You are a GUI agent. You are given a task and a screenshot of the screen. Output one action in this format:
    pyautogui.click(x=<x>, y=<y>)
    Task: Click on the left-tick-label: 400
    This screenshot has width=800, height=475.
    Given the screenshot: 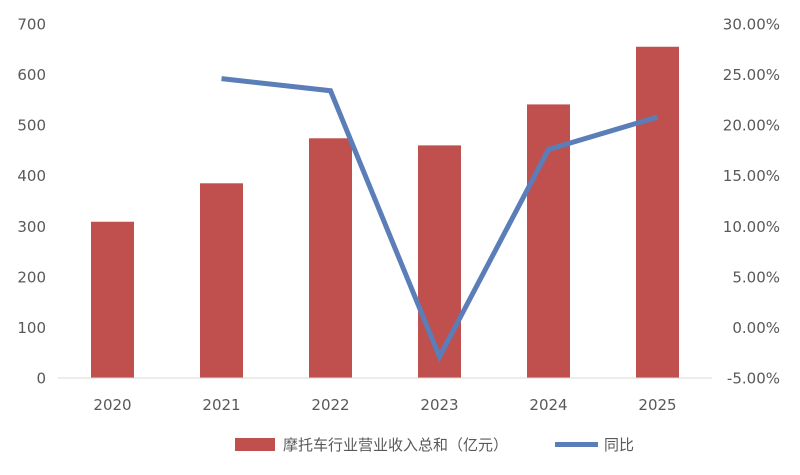 What is the action you would take?
    pyautogui.click(x=31, y=176)
    